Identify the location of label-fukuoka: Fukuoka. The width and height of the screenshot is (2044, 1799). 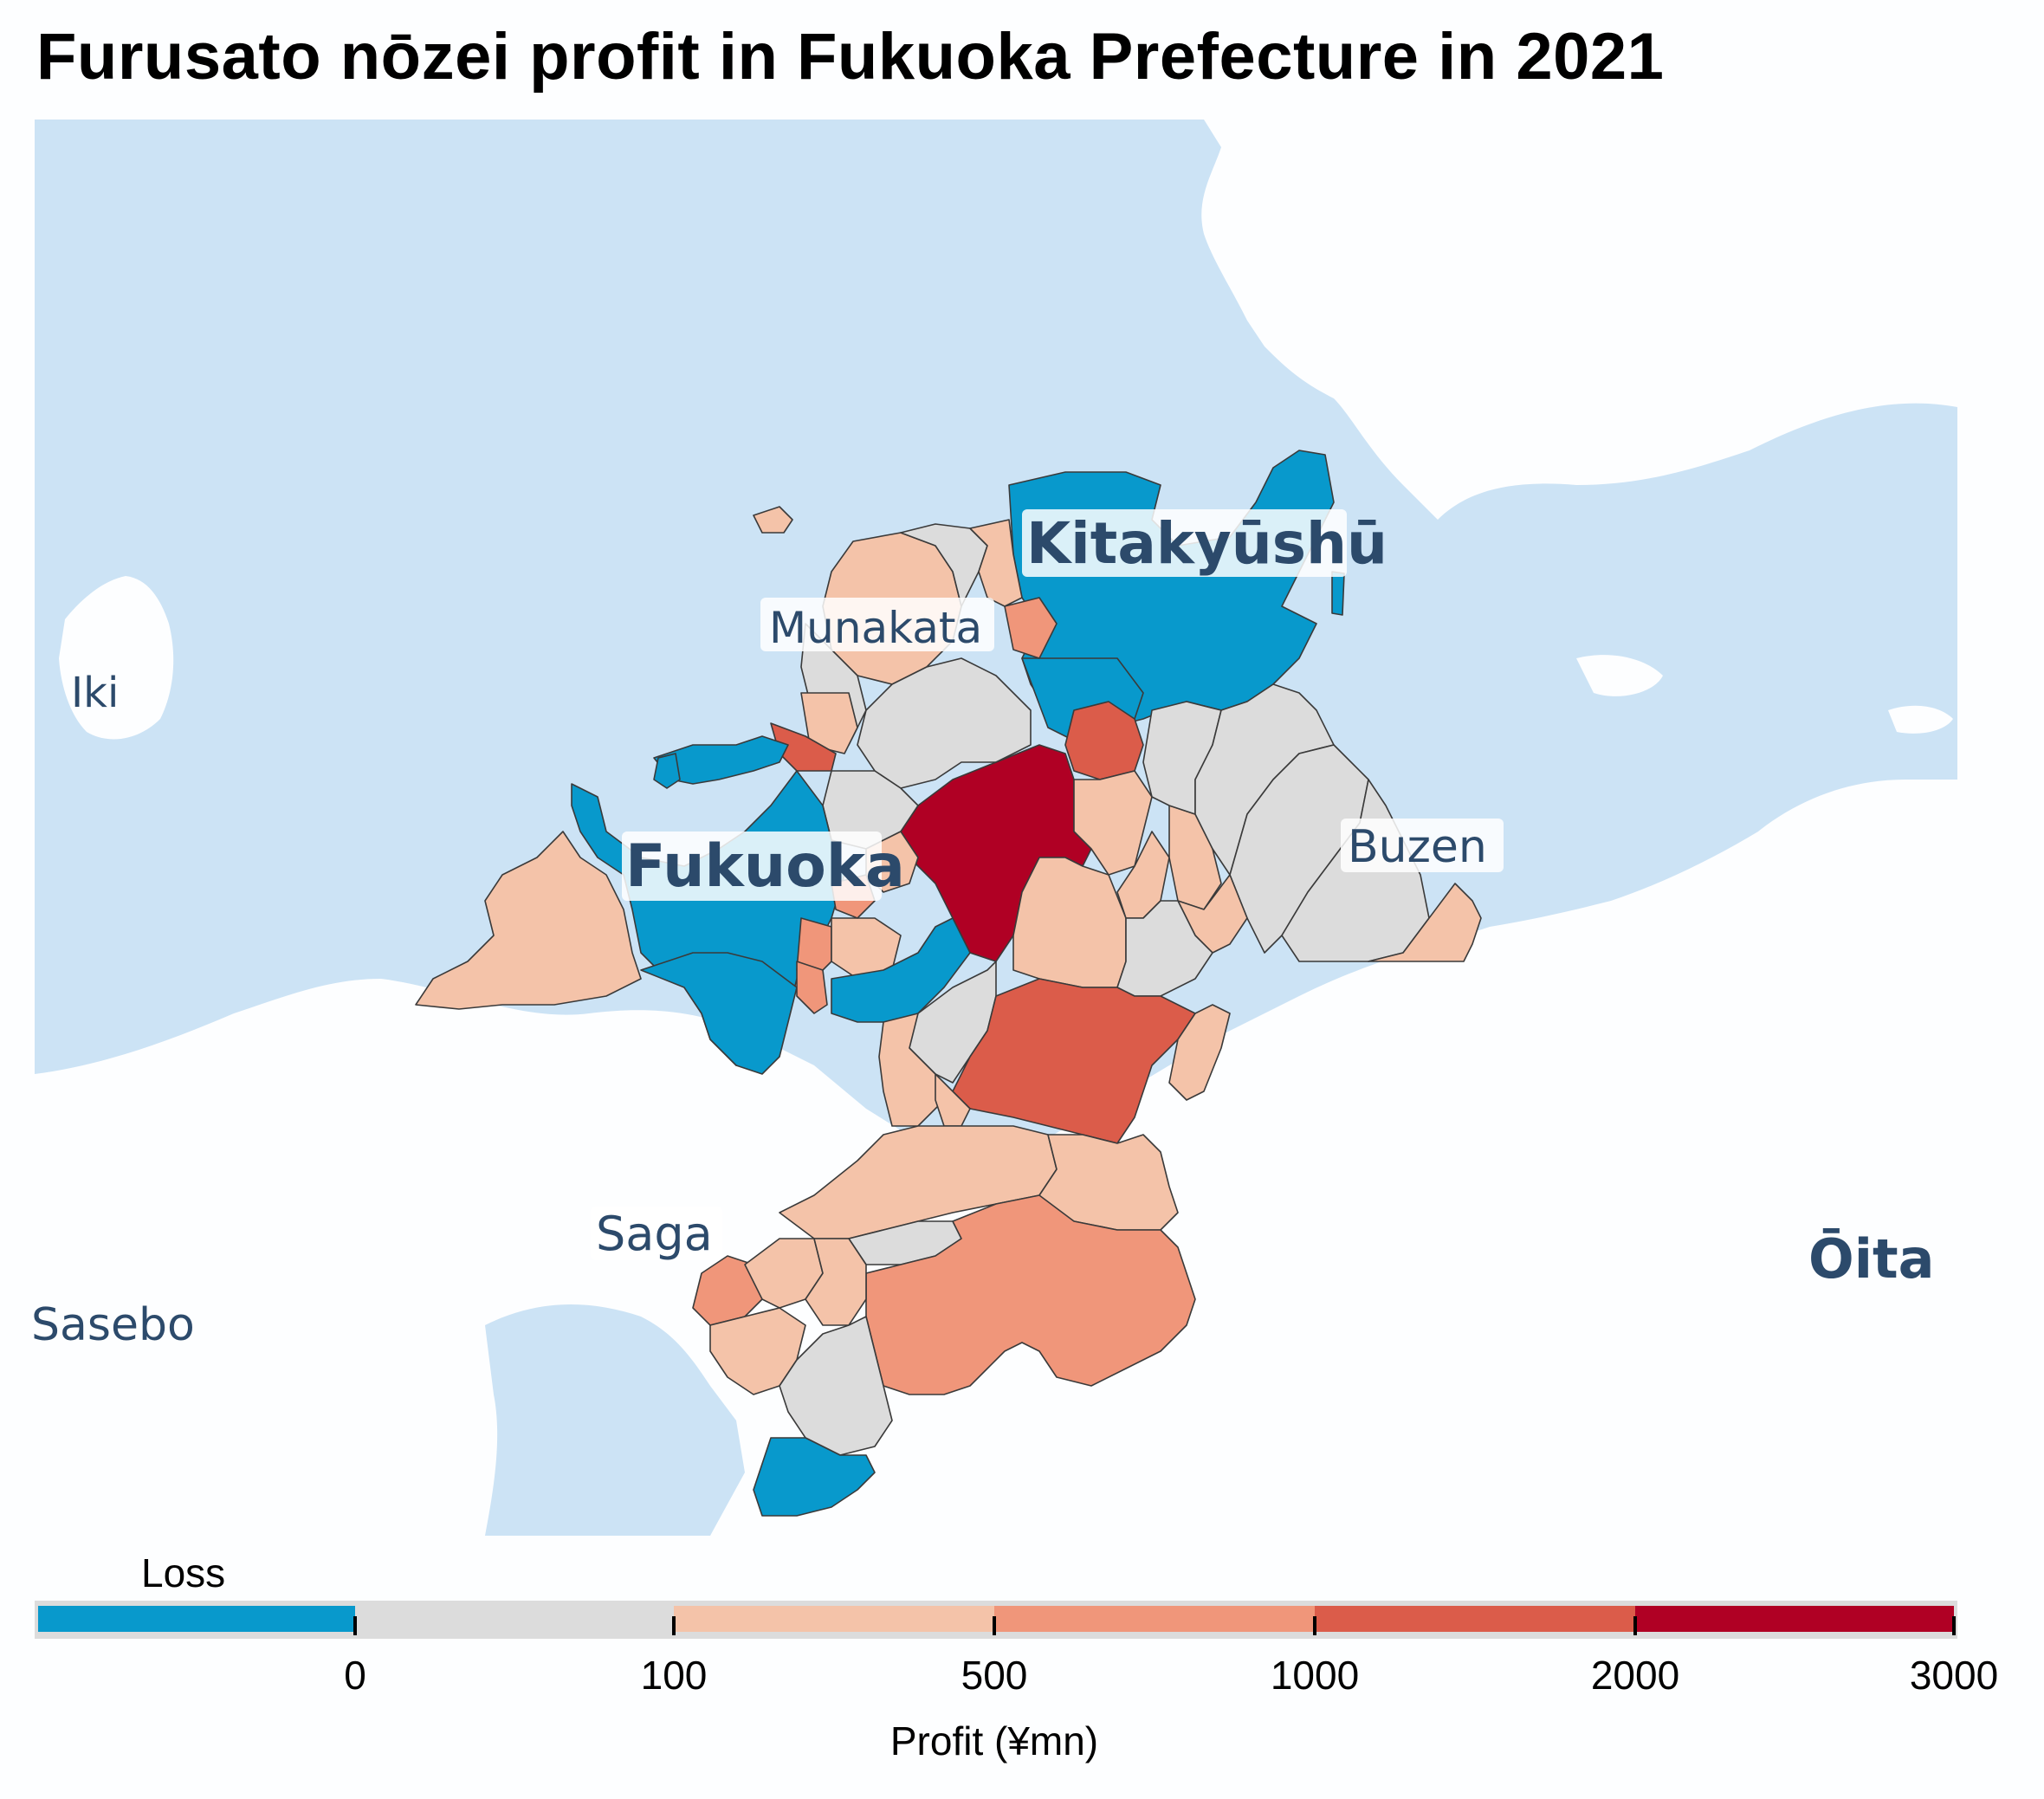
(765, 866).